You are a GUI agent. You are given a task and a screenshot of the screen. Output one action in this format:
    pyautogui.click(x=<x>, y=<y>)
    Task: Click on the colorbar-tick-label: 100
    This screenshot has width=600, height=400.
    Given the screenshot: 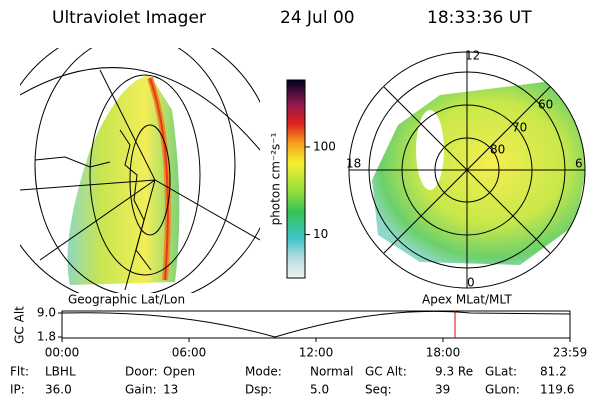 What is the action you would take?
    pyautogui.click(x=324, y=146)
    